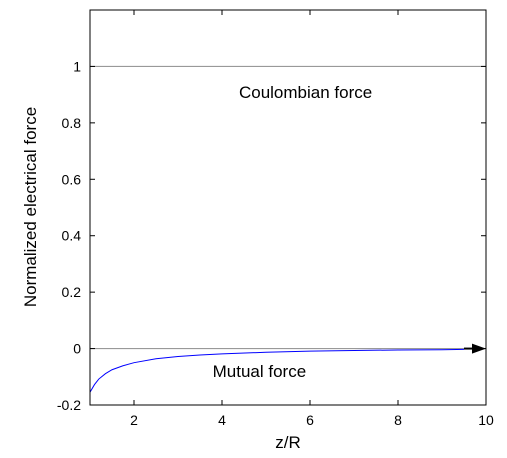 The height and width of the screenshot is (458, 507). I want to click on annotation-label-1: Mutual force, so click(260, 371).